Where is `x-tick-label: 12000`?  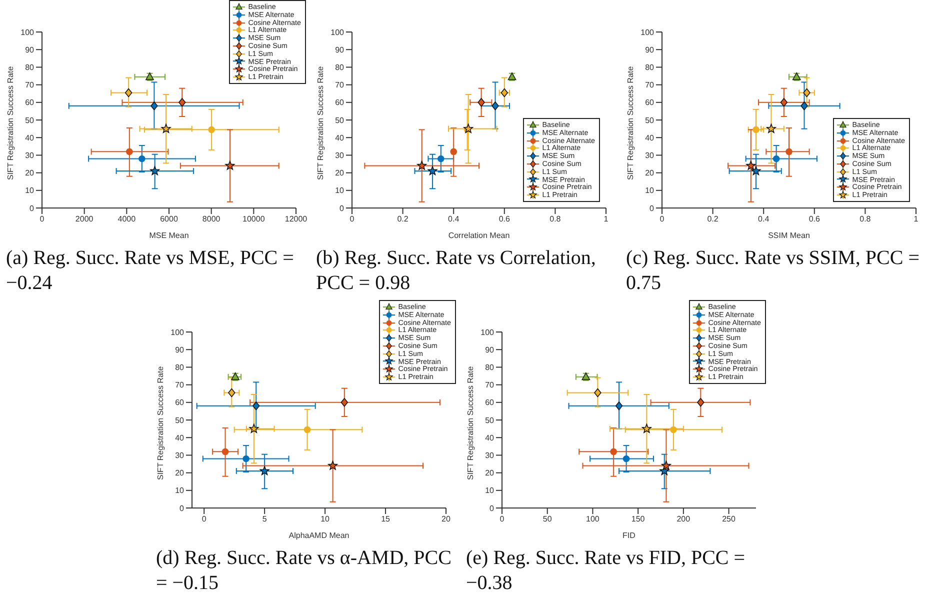
x-tick-label: 12000 is located at coordinates (296, 219).